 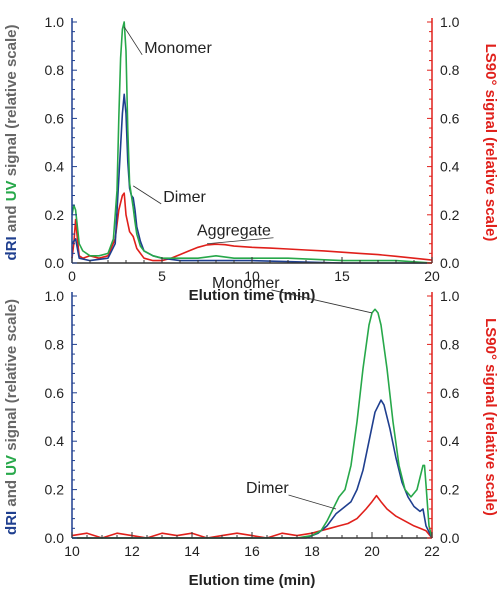 What do you see at coordinates (252, 516) in the screenshot?
I see `ls-series-line` at bounding box center [252, 516].